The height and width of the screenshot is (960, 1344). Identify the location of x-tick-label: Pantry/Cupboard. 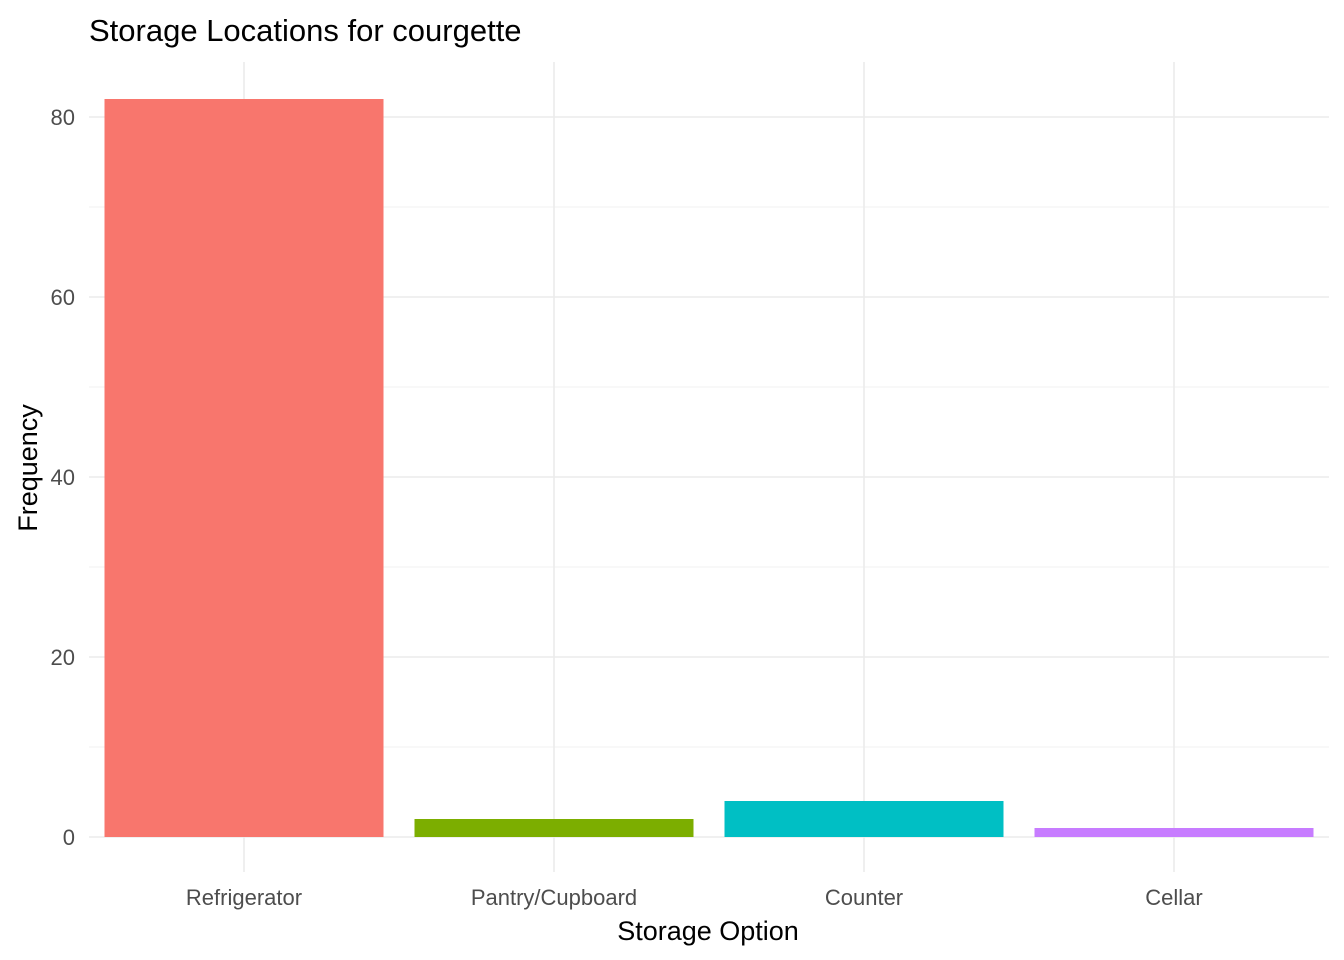
(554, 897).